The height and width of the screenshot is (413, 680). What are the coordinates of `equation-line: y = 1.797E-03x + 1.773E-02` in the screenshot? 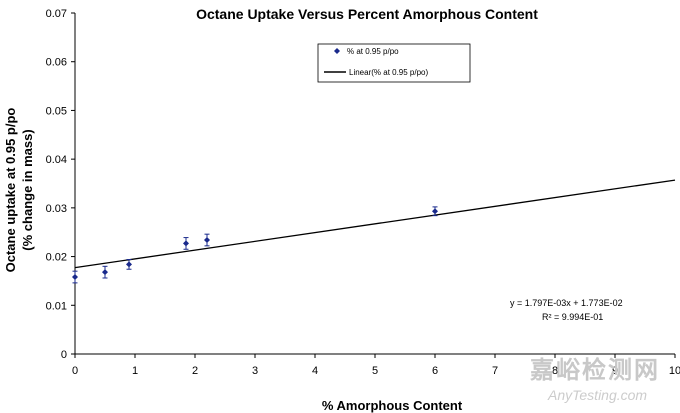 It's located at (566, 303).